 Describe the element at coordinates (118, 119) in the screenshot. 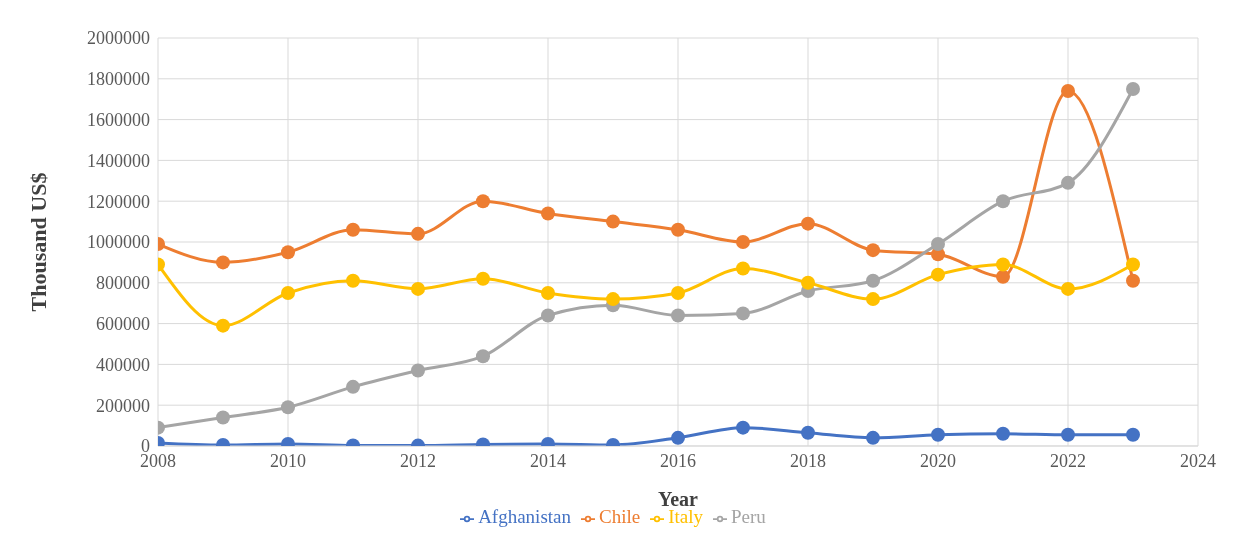

I see `y-tick-label: 1600000` at that location.